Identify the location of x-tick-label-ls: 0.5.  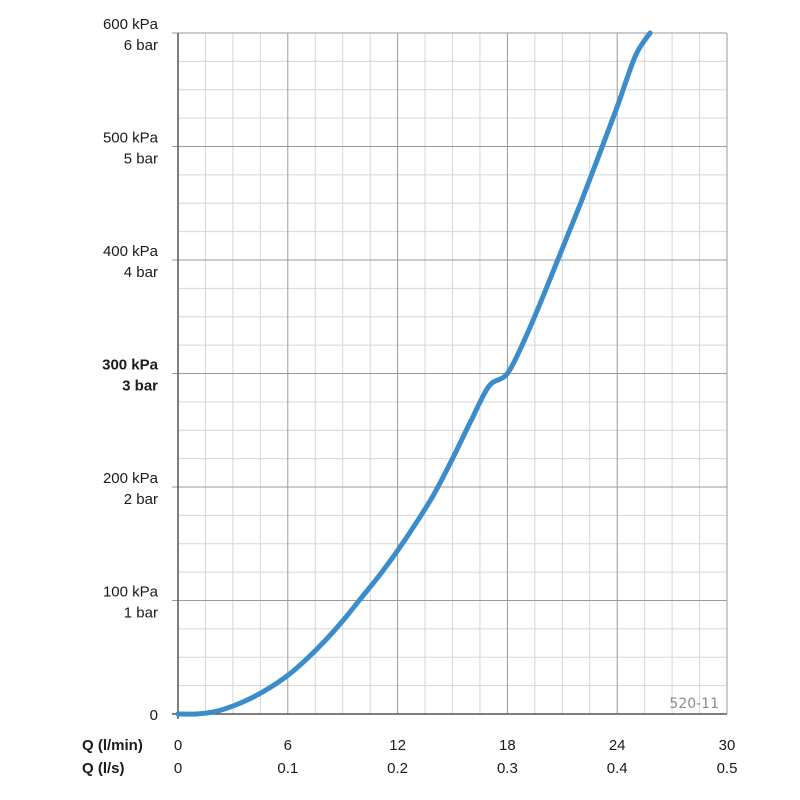
(727, 768).